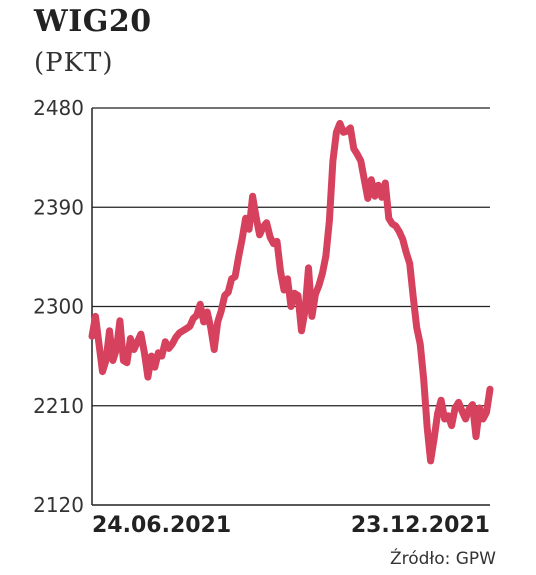 The width and height of the screenshot is (536, 575). Describe the element at coordinates (93, 21) in the screenshot. I see `chart-title: WIG20` at that location.